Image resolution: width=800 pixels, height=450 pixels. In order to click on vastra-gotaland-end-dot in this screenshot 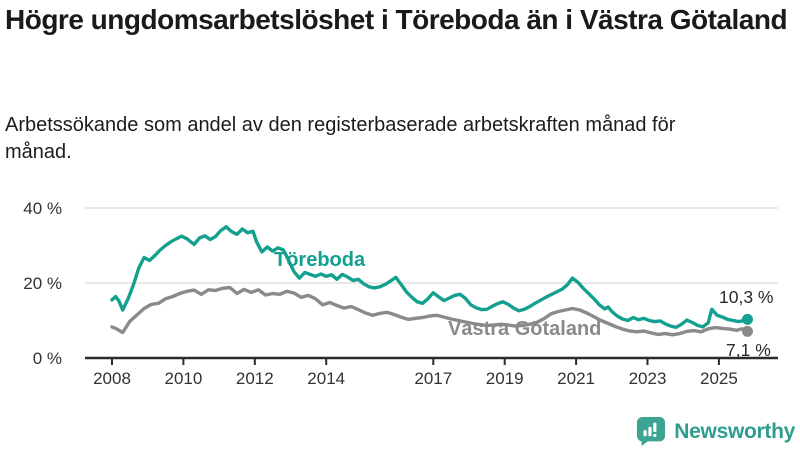, I will do `click(747, 331)`.